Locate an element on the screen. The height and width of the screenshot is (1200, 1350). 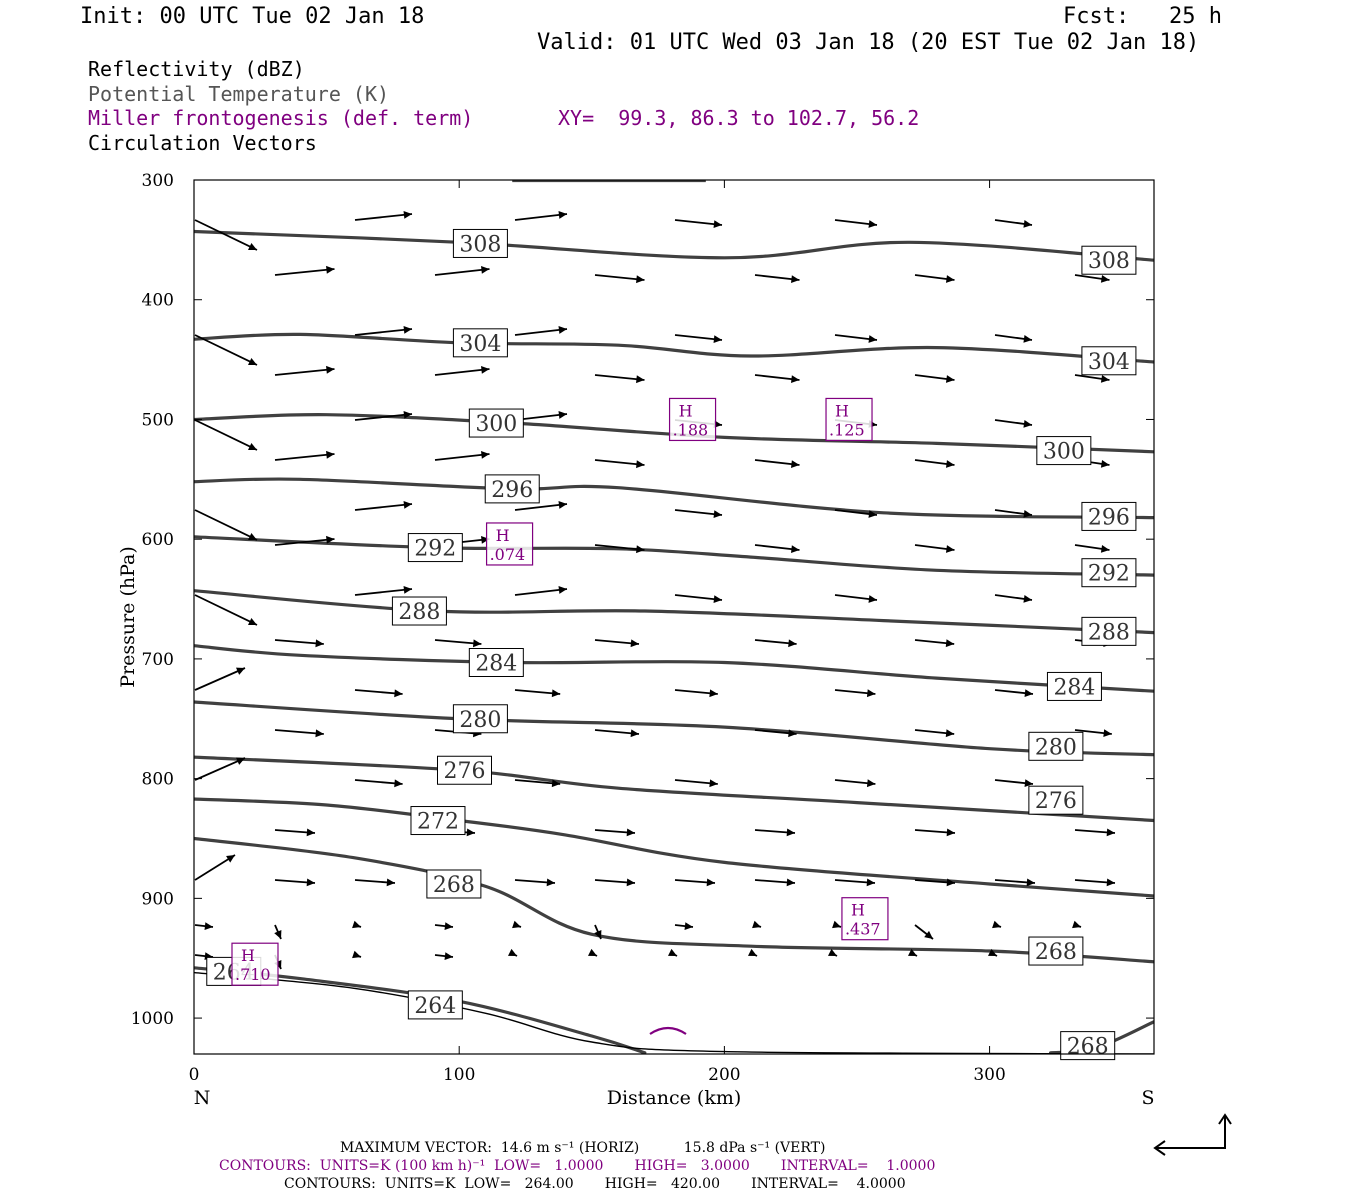
contour-label-264: 264 is located at coordinates (435, 1006).